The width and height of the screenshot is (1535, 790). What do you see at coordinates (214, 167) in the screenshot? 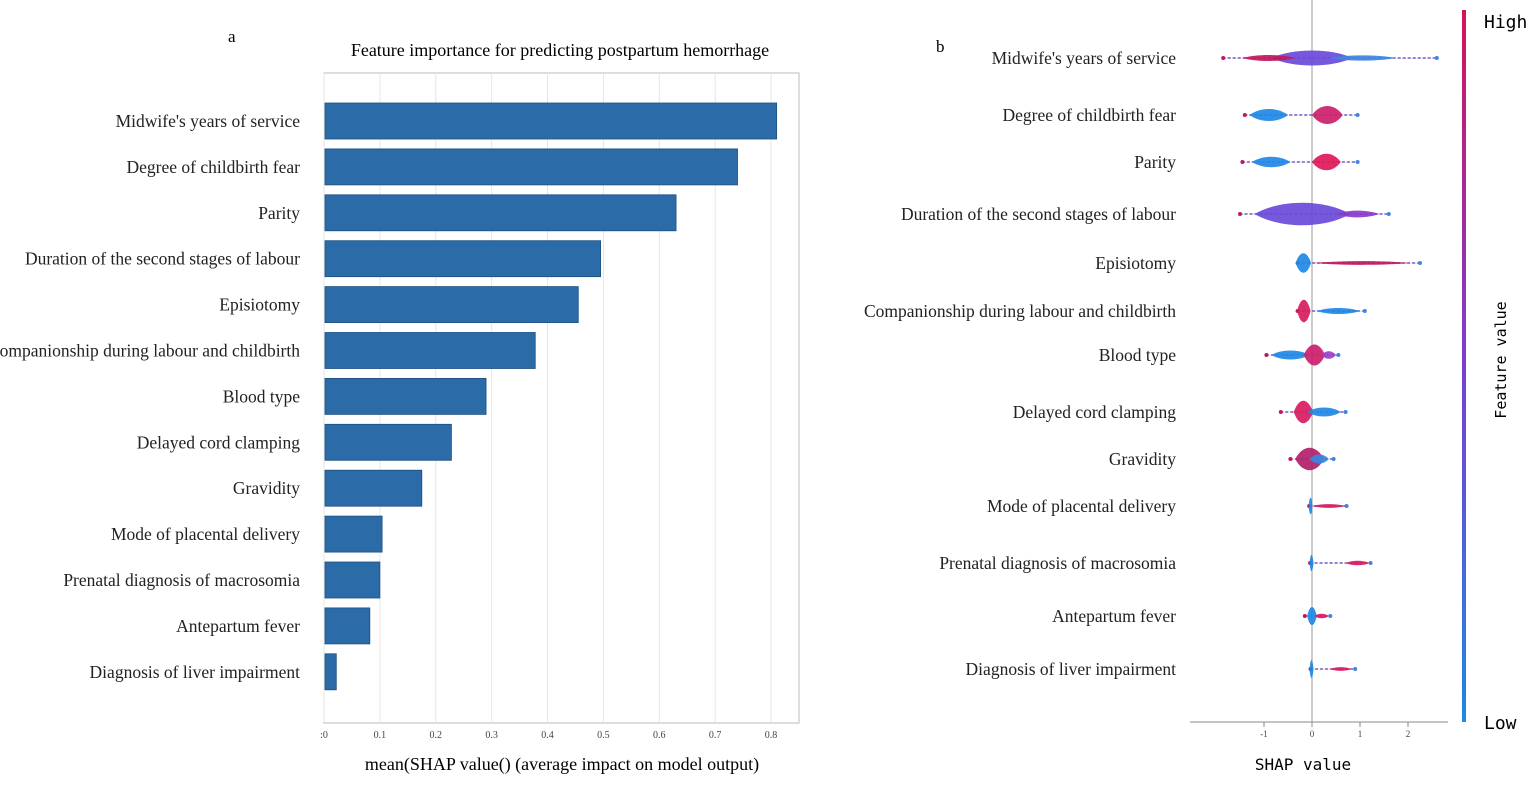
I see `panel-a-category-label: Degree of childbirth fear` at bounding box center [214, 167].